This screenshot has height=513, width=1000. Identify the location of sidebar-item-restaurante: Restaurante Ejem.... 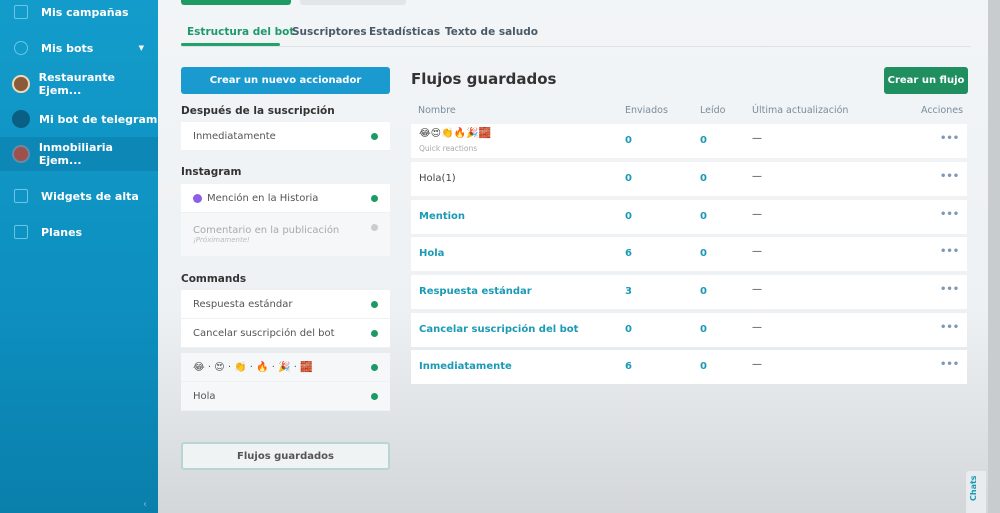
(79, 84).